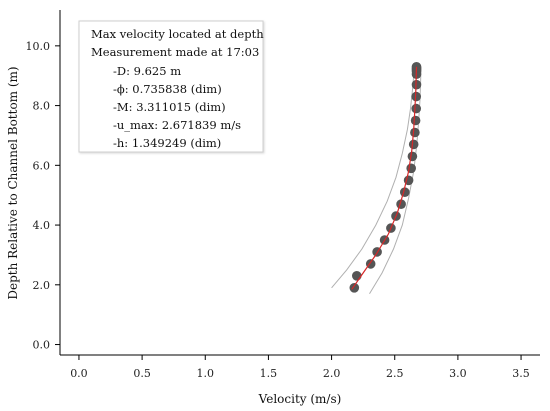  What do you see at coordinates (79, 373) in the screenshot?
I see `x-tick-label: 0.0` at bounding box center [79, 373].